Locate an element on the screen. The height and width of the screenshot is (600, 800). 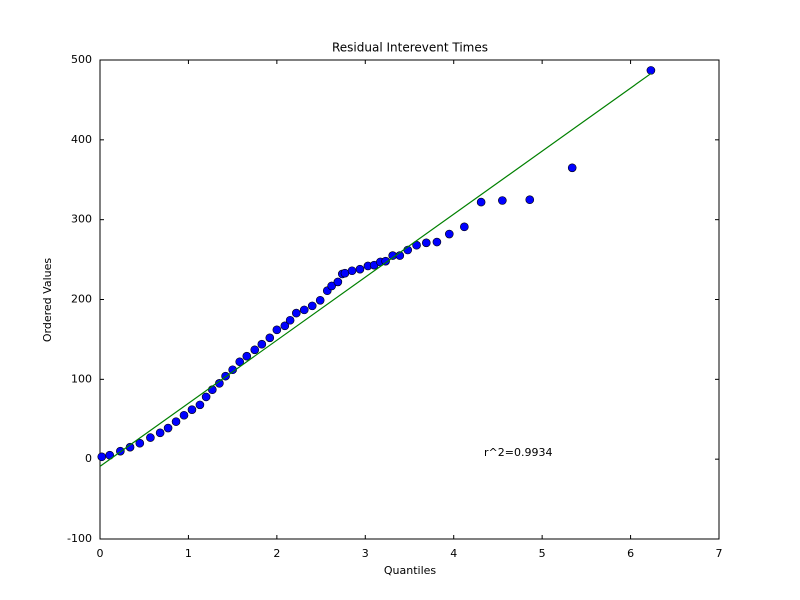
x-tick-label: 2 is located at coordinates (276, 553).